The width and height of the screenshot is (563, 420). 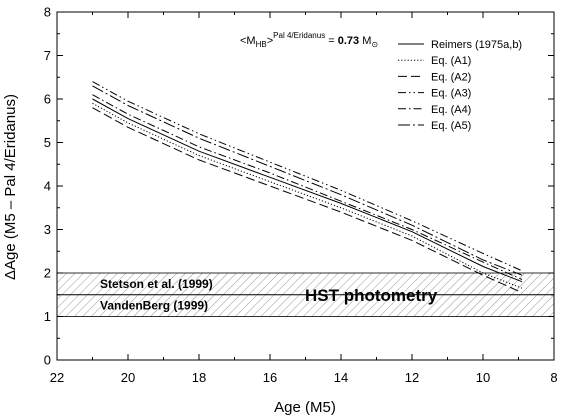 I want to click on band-label-vandenberg: VandenBerg (1999), so click(x=154, y=306).